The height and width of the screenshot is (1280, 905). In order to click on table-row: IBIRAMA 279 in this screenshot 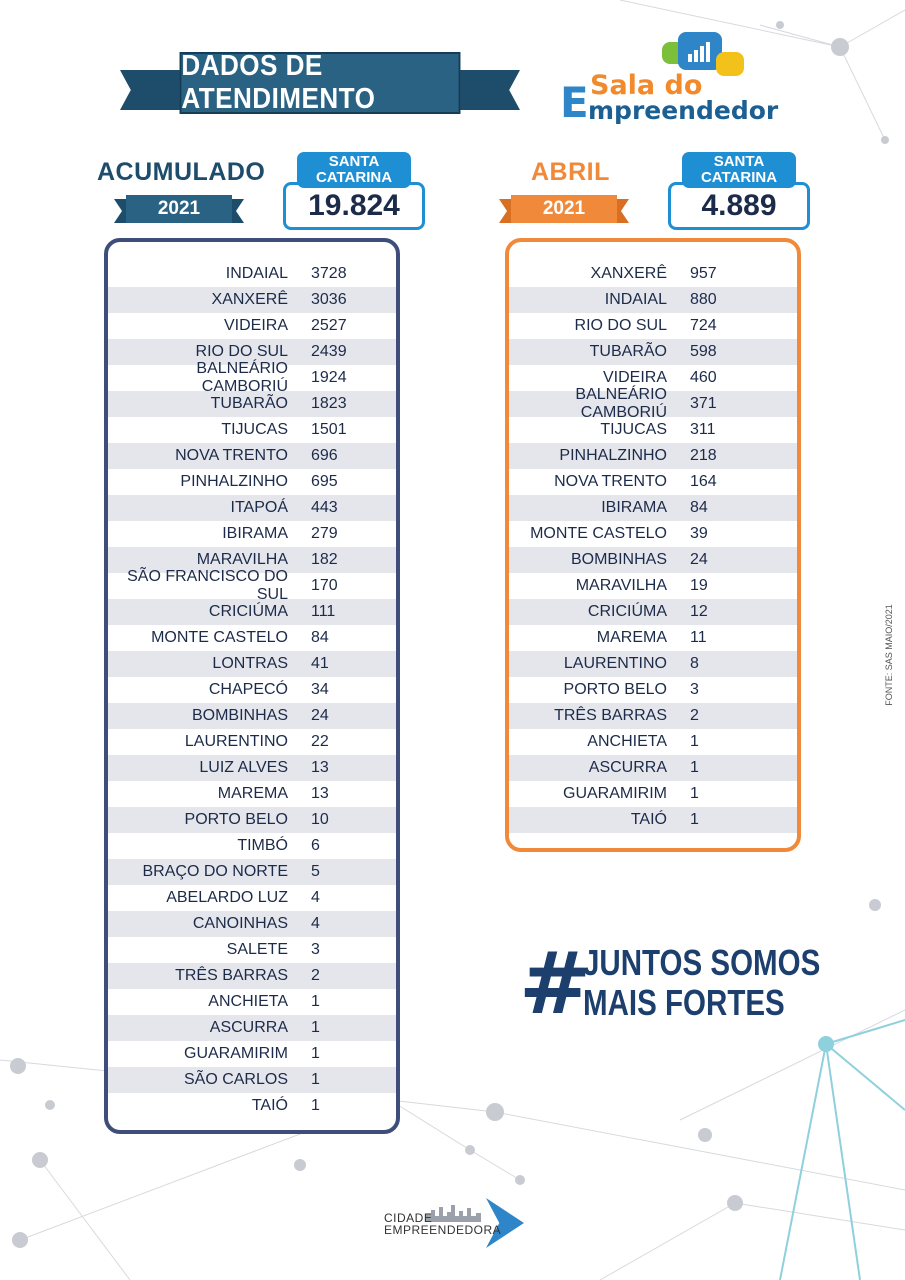, I will do `click(252, 534)`.